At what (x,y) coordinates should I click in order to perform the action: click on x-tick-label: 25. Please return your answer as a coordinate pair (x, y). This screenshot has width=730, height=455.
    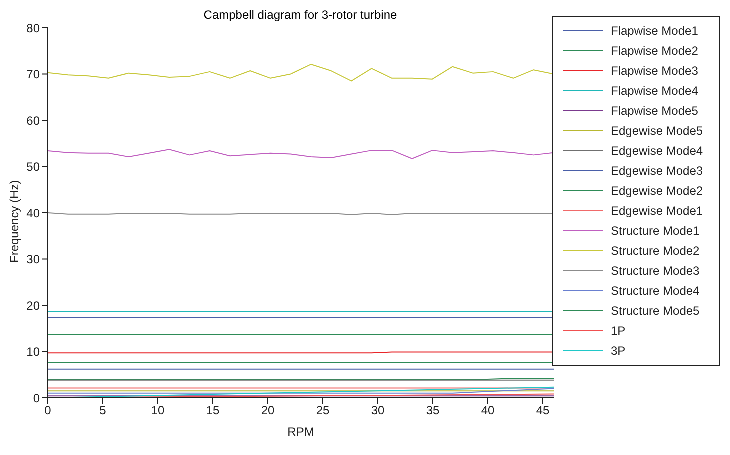
    Looking at the image, I should click on (323, 411).